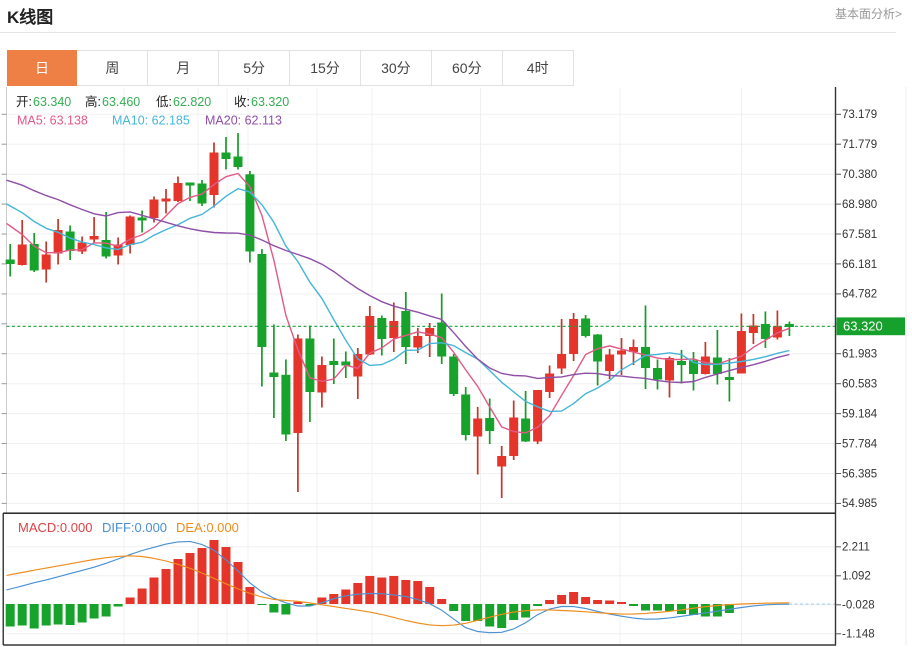 The image size is (912, 647). I want to click on svg-text: 70.380, so click(859, 175).